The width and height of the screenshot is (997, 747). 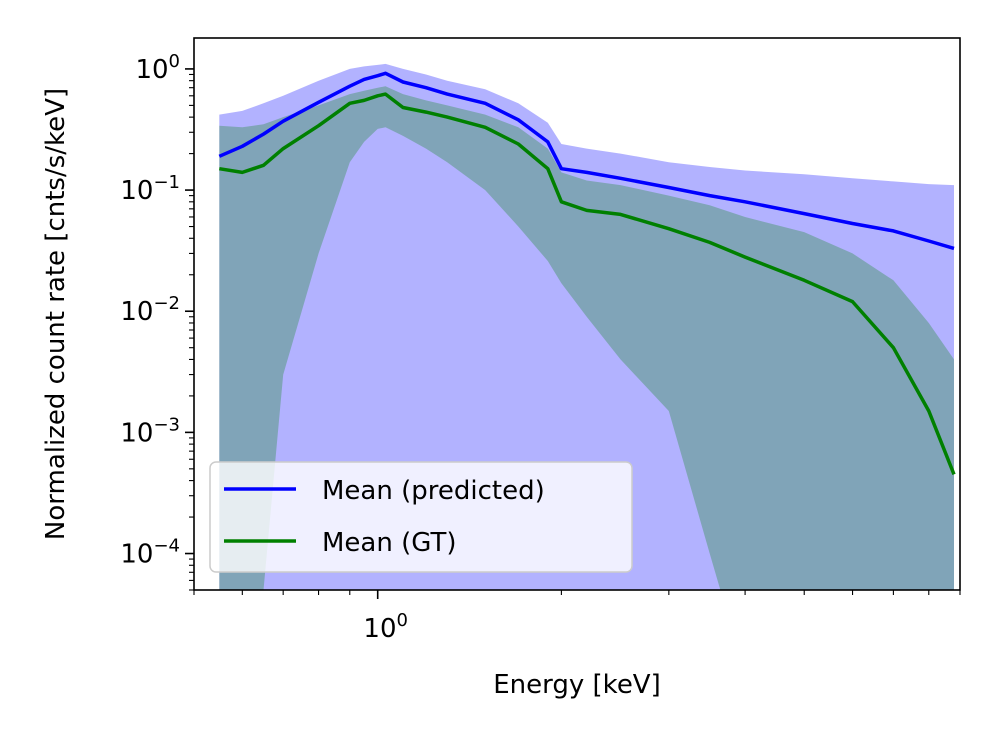 I want to click on legend-box, so click(x=421, y=517).